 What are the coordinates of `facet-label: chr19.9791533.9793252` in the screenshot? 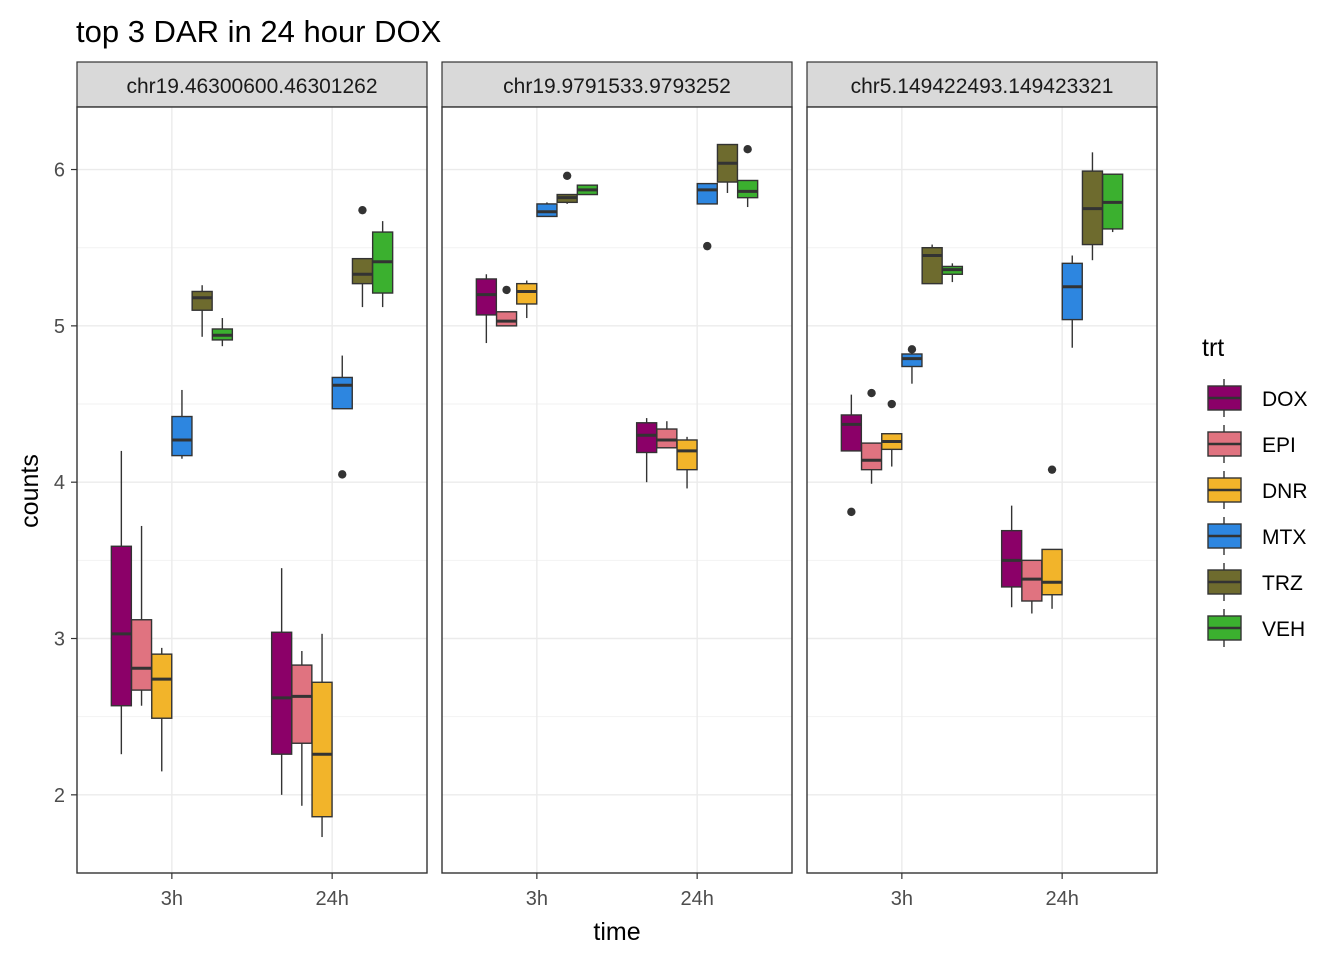 It's located at (617, 86).